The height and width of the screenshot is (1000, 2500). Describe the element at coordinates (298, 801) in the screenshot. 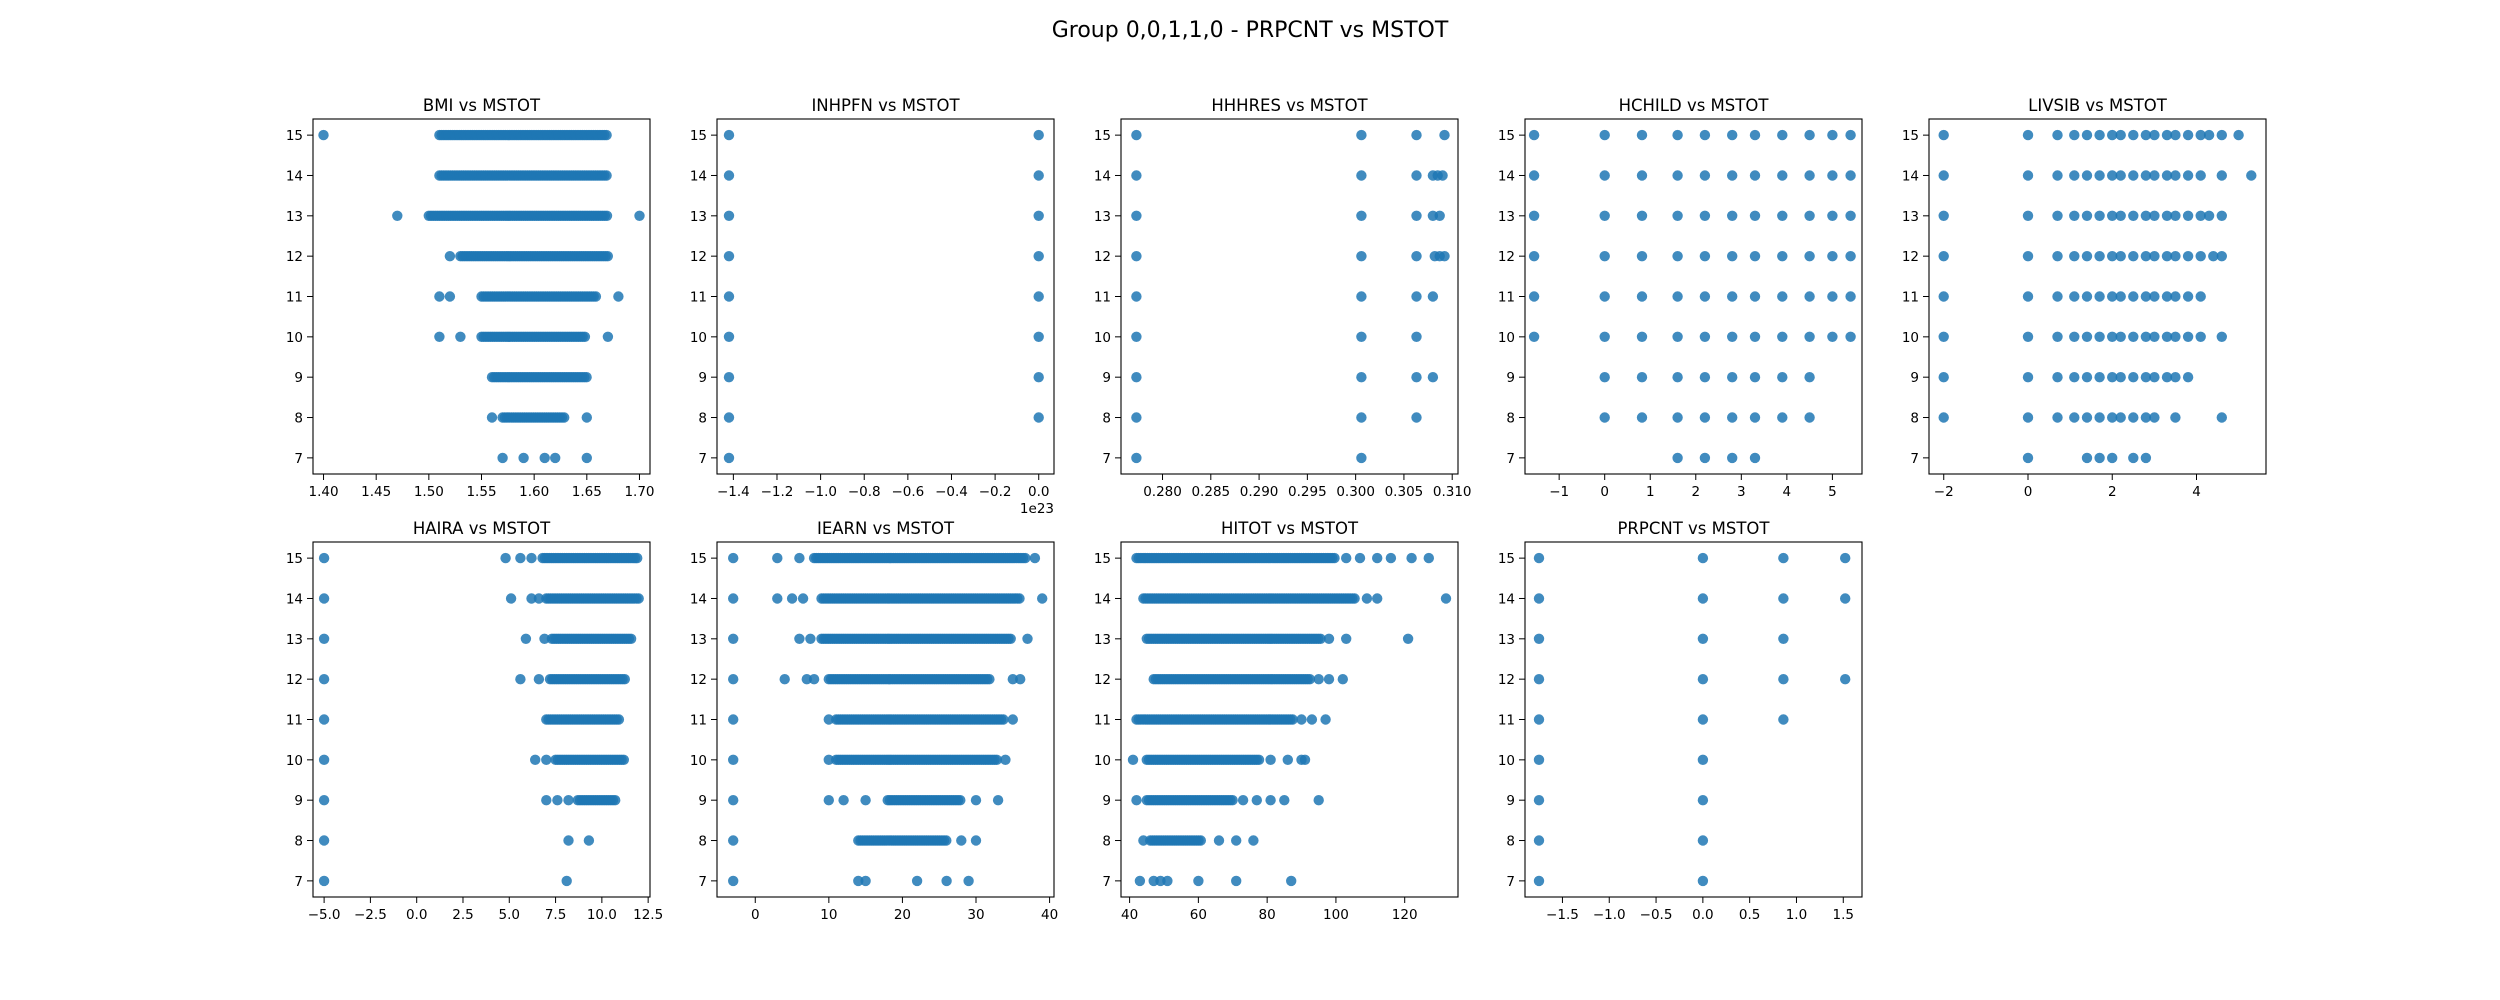

I see `y-tick-label: 9` at that location.